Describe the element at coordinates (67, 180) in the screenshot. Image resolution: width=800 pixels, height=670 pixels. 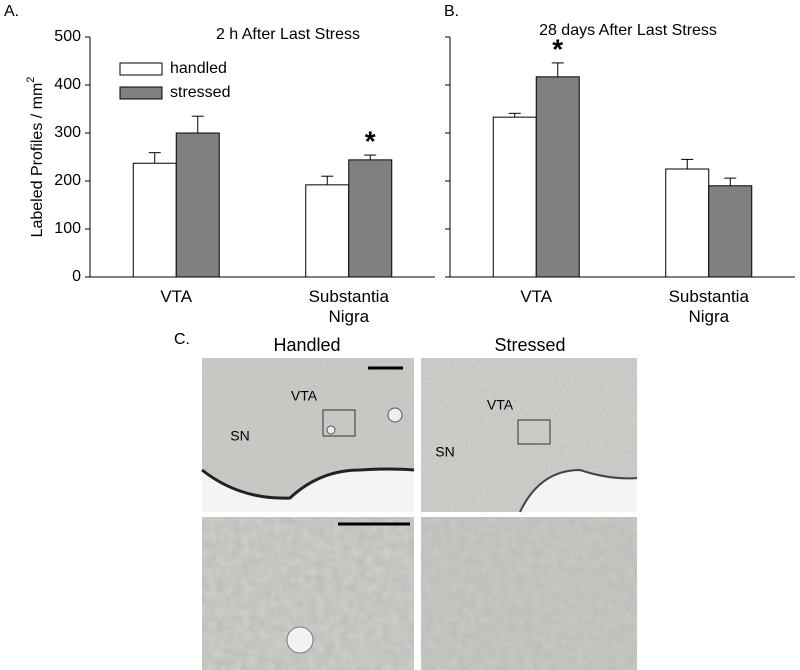
I see `y-tick-label: 200` at that location.